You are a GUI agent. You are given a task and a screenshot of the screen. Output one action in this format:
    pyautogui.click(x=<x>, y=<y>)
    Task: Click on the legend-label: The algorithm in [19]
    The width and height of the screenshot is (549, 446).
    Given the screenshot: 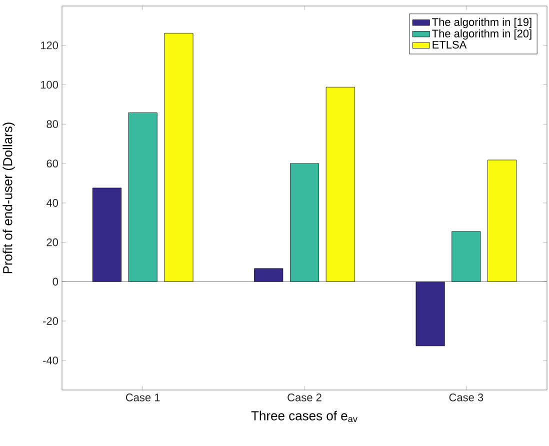 What is the action you would take?
    pyautogui.click(x=482, y=23)
    